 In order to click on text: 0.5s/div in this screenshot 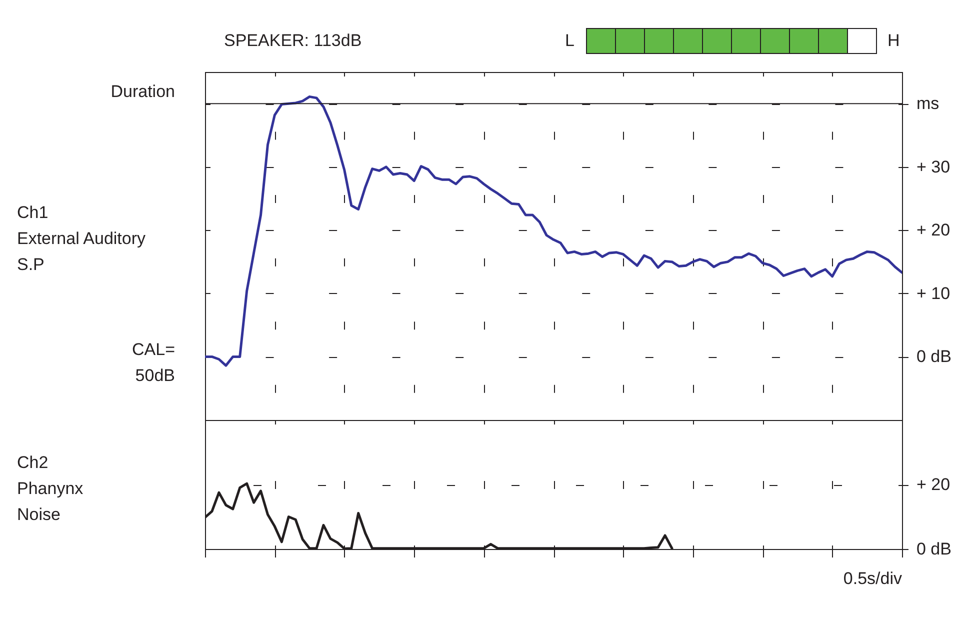, I will do `click(872, 578)`.